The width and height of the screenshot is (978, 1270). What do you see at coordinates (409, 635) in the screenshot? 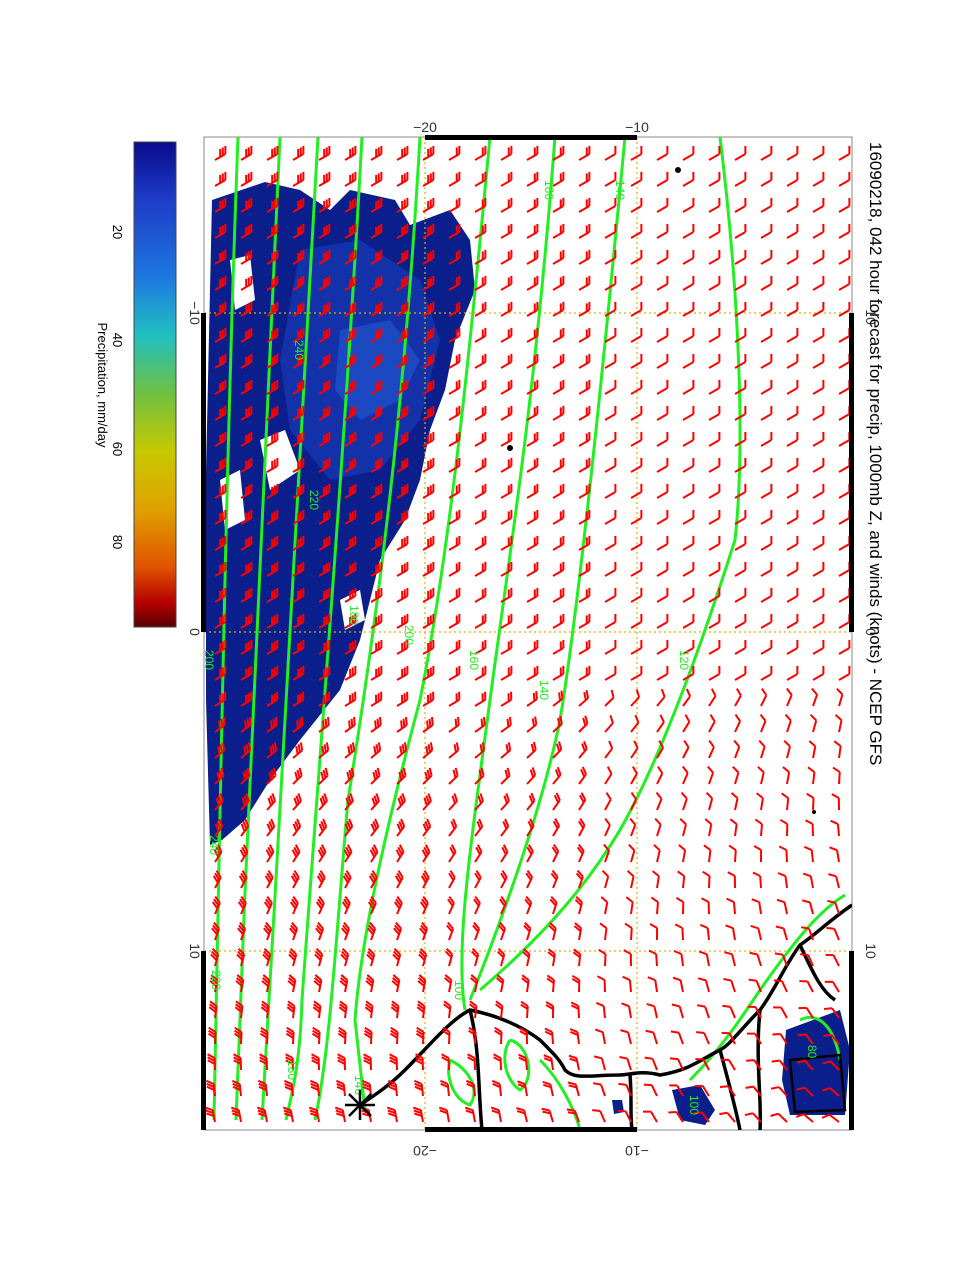
I see `contour-label: 200` at bounding box center [409, 635].